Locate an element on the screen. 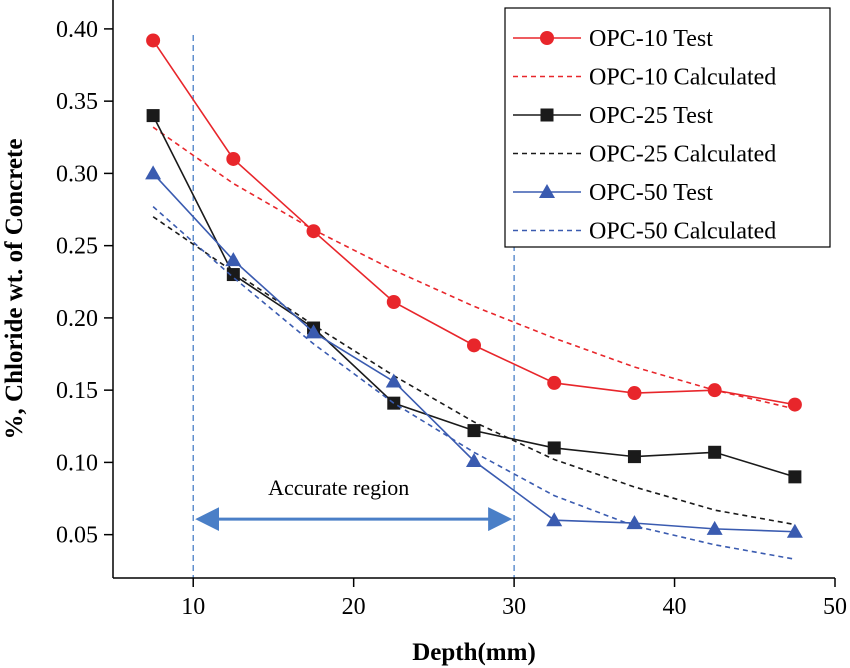 The width and height of the screenshot is (850, 668). legend-item: OPC-25 Test is located at coordinates (613, 116).